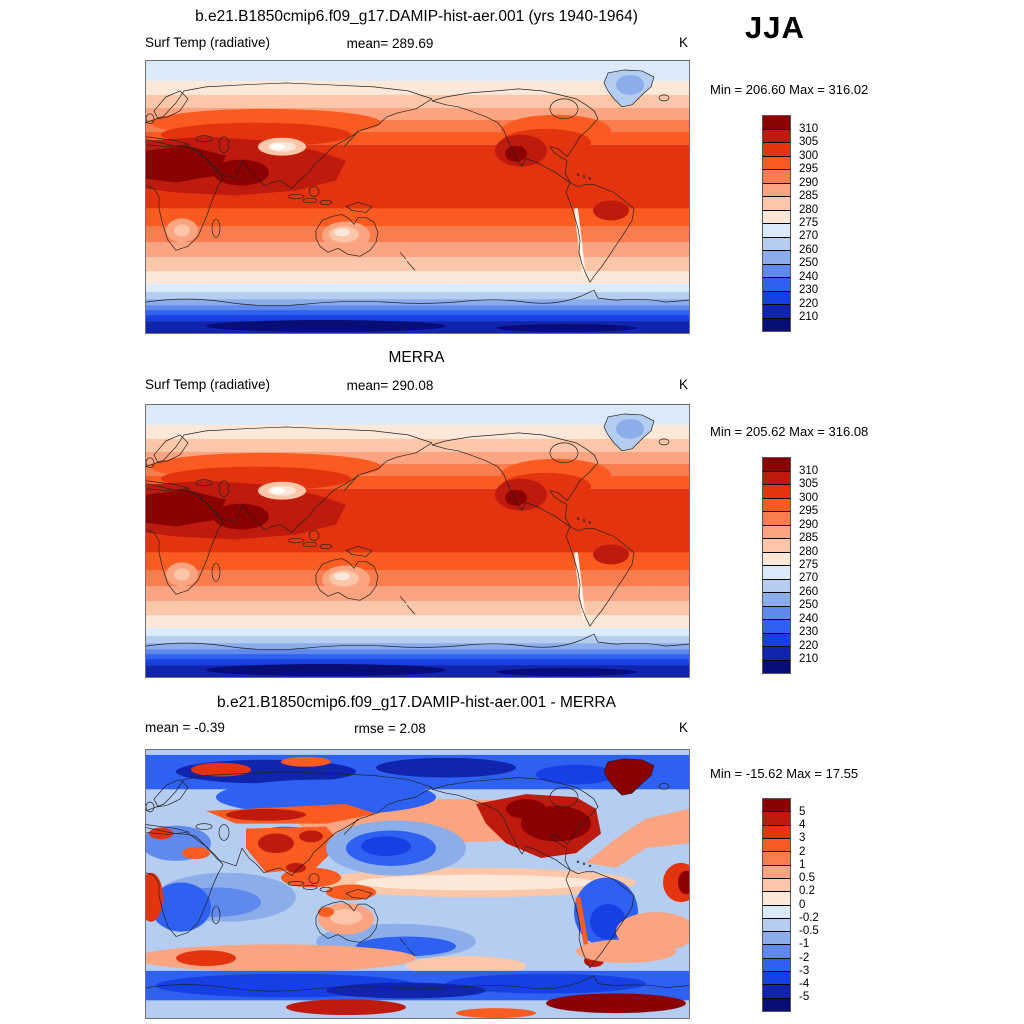 The image size is (1024, 1024). What do you see at coordinates (683, 727) in the screenshot?
I see `panel3-unit-label: K` at bounding box center [683, 727].